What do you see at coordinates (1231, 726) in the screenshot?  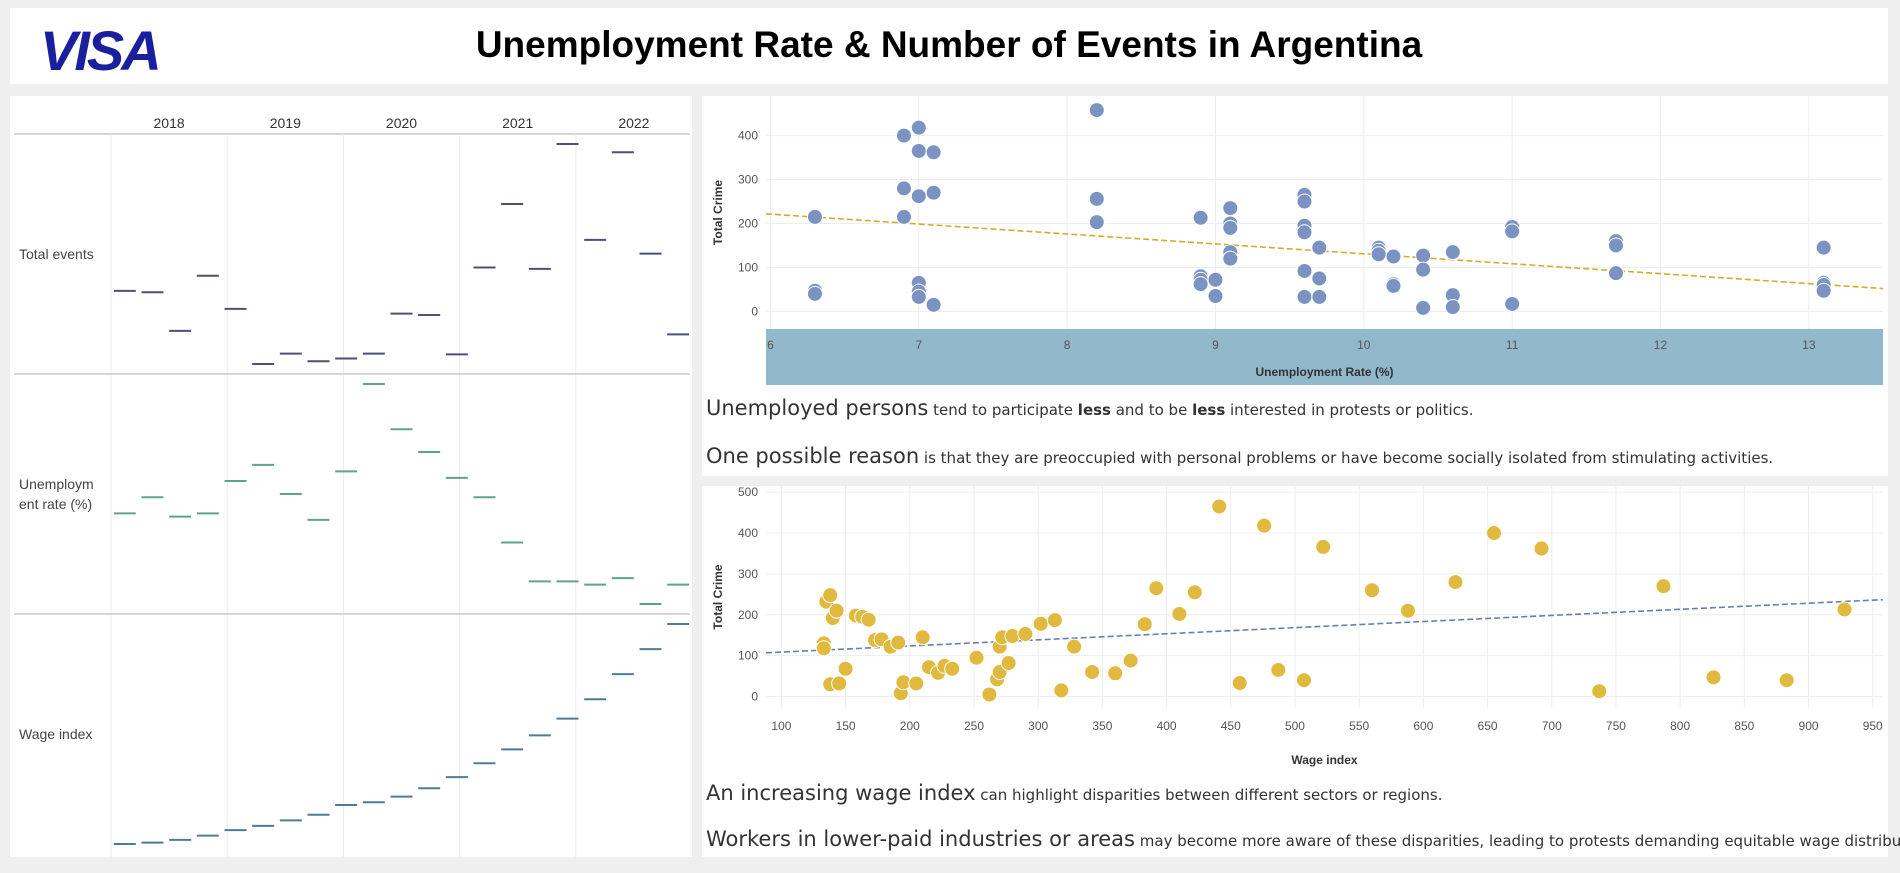 I see `x-tick-label: 450` at bounding box center [1231, 726].